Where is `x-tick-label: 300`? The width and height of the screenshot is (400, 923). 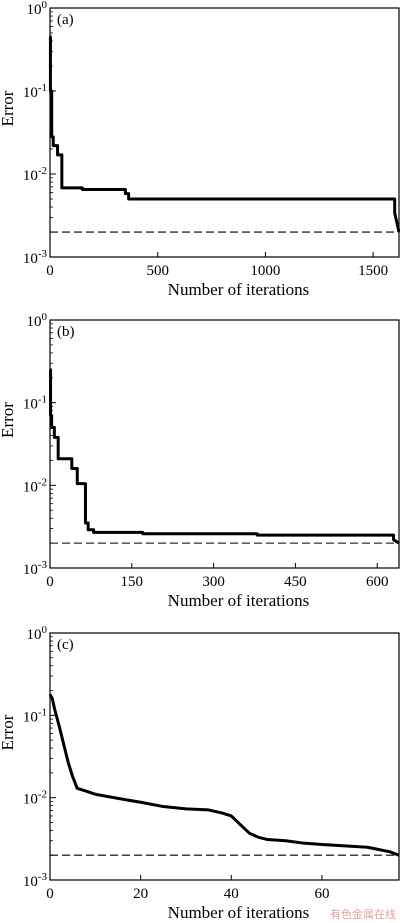 x-tick-label: 300 is located at coordinates (213, 582).